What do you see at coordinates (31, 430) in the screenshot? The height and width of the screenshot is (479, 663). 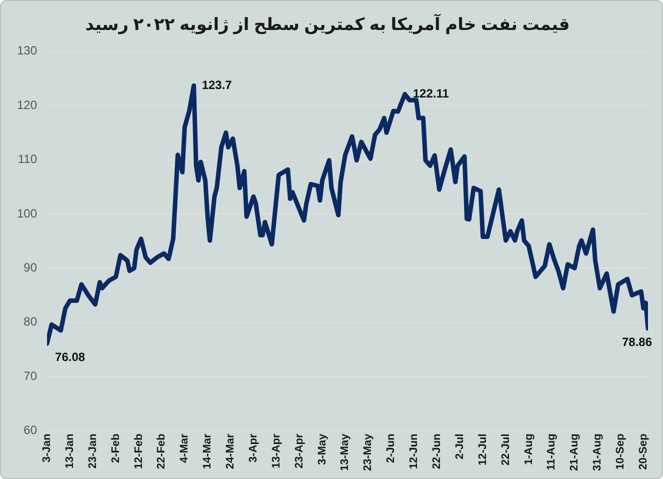 I see `y-tick-label: 60` at bounding box center [31, 430].